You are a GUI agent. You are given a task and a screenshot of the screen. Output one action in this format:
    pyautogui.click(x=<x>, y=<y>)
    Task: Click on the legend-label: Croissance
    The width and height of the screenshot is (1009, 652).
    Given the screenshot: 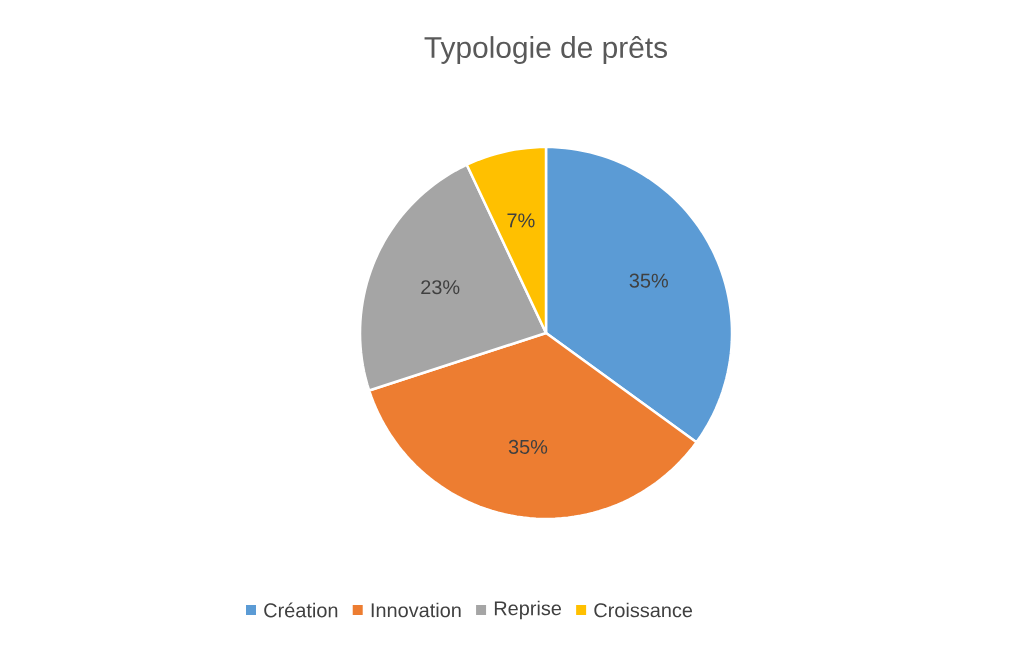 What is the action you would take?
    pyautogui.click(x=643, y=610)
    